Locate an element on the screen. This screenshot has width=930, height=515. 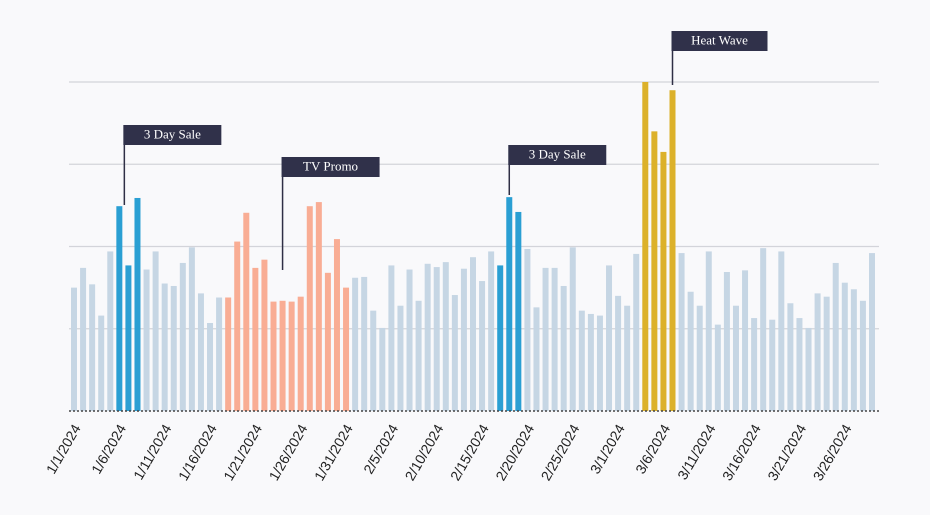
x-tick-label: 1/21/2024 is located at coordinates (242, 452).